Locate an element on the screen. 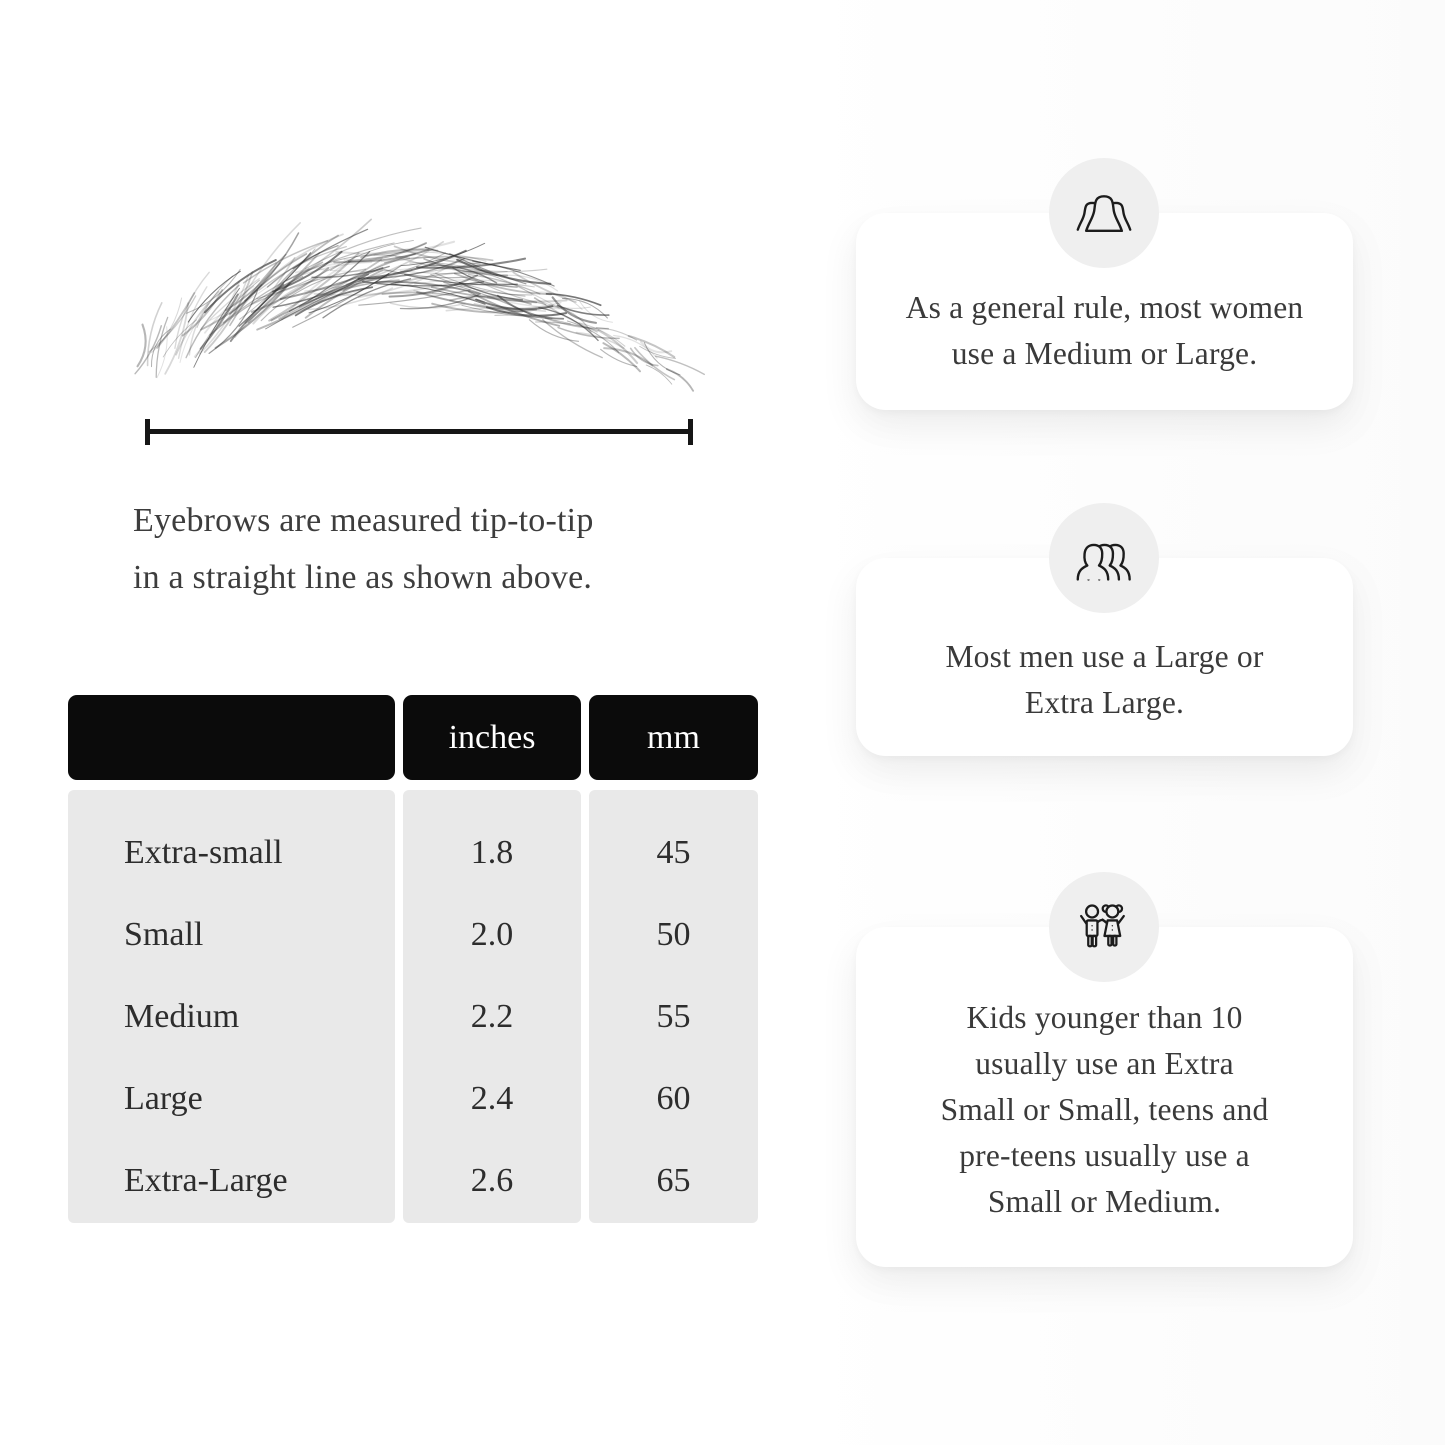  size-table-mm-column: 45 50 55 60 65 is located at coordinates (673, 1006).